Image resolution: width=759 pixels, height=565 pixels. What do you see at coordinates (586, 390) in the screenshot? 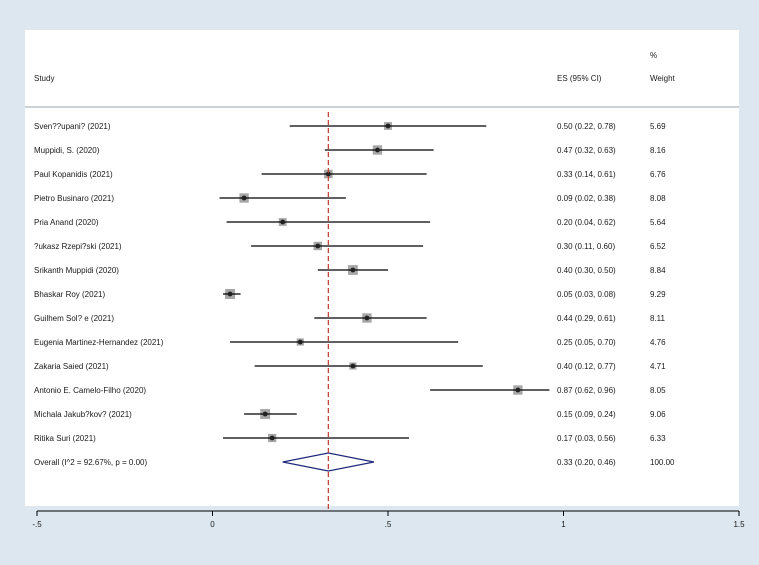
I see `study-es: 0.87 (0.62, 0.96)` at bounding box center [586, 390].